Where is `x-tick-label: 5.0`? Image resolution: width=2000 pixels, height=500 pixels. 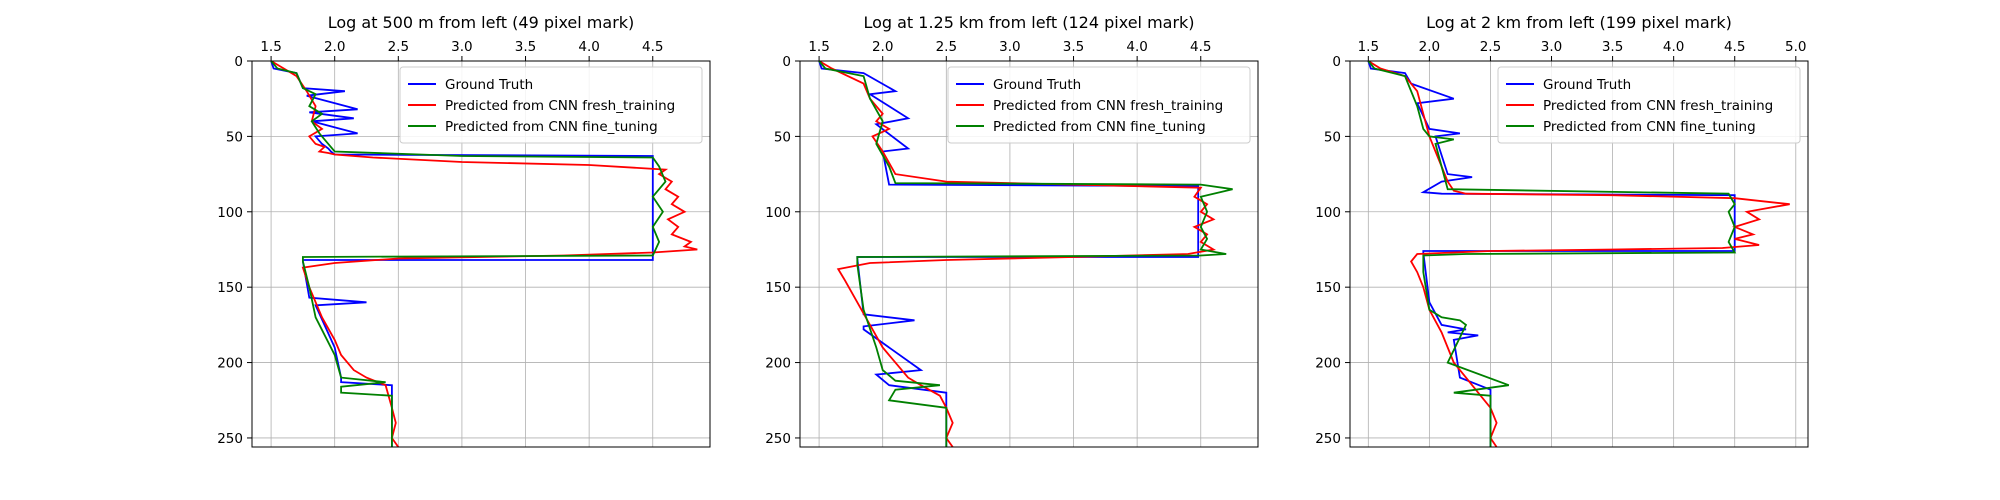 x-tick-label: 5.0 is located at coordinates (1795, 47).